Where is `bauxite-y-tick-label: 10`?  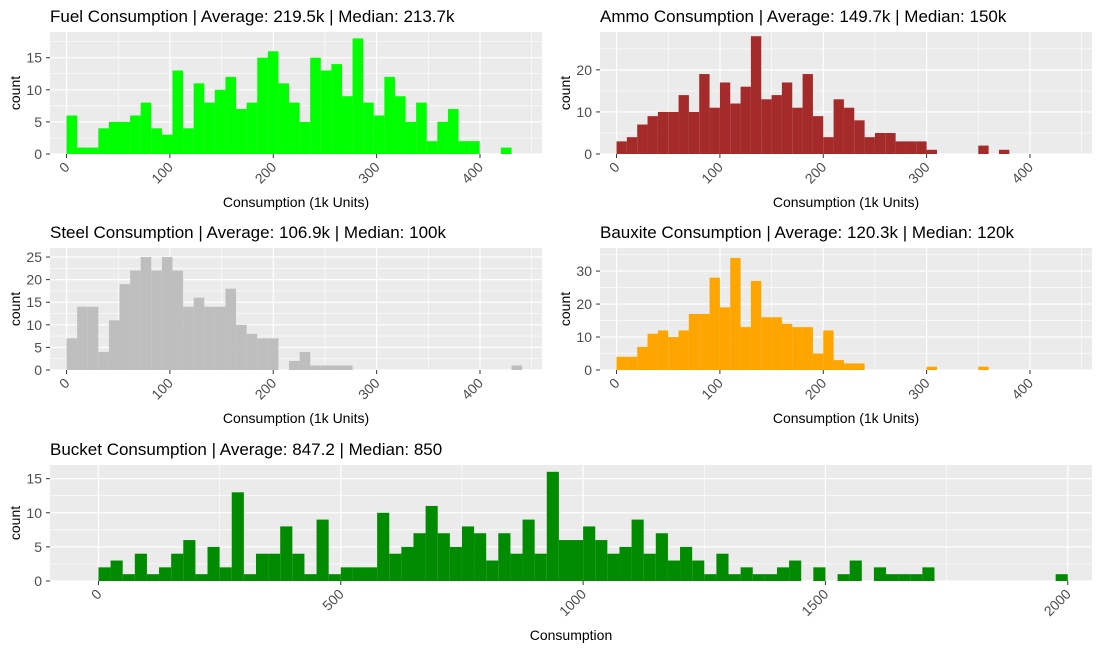
bauxite-y-tick-label: 10 is located at coordinates (584, 337).